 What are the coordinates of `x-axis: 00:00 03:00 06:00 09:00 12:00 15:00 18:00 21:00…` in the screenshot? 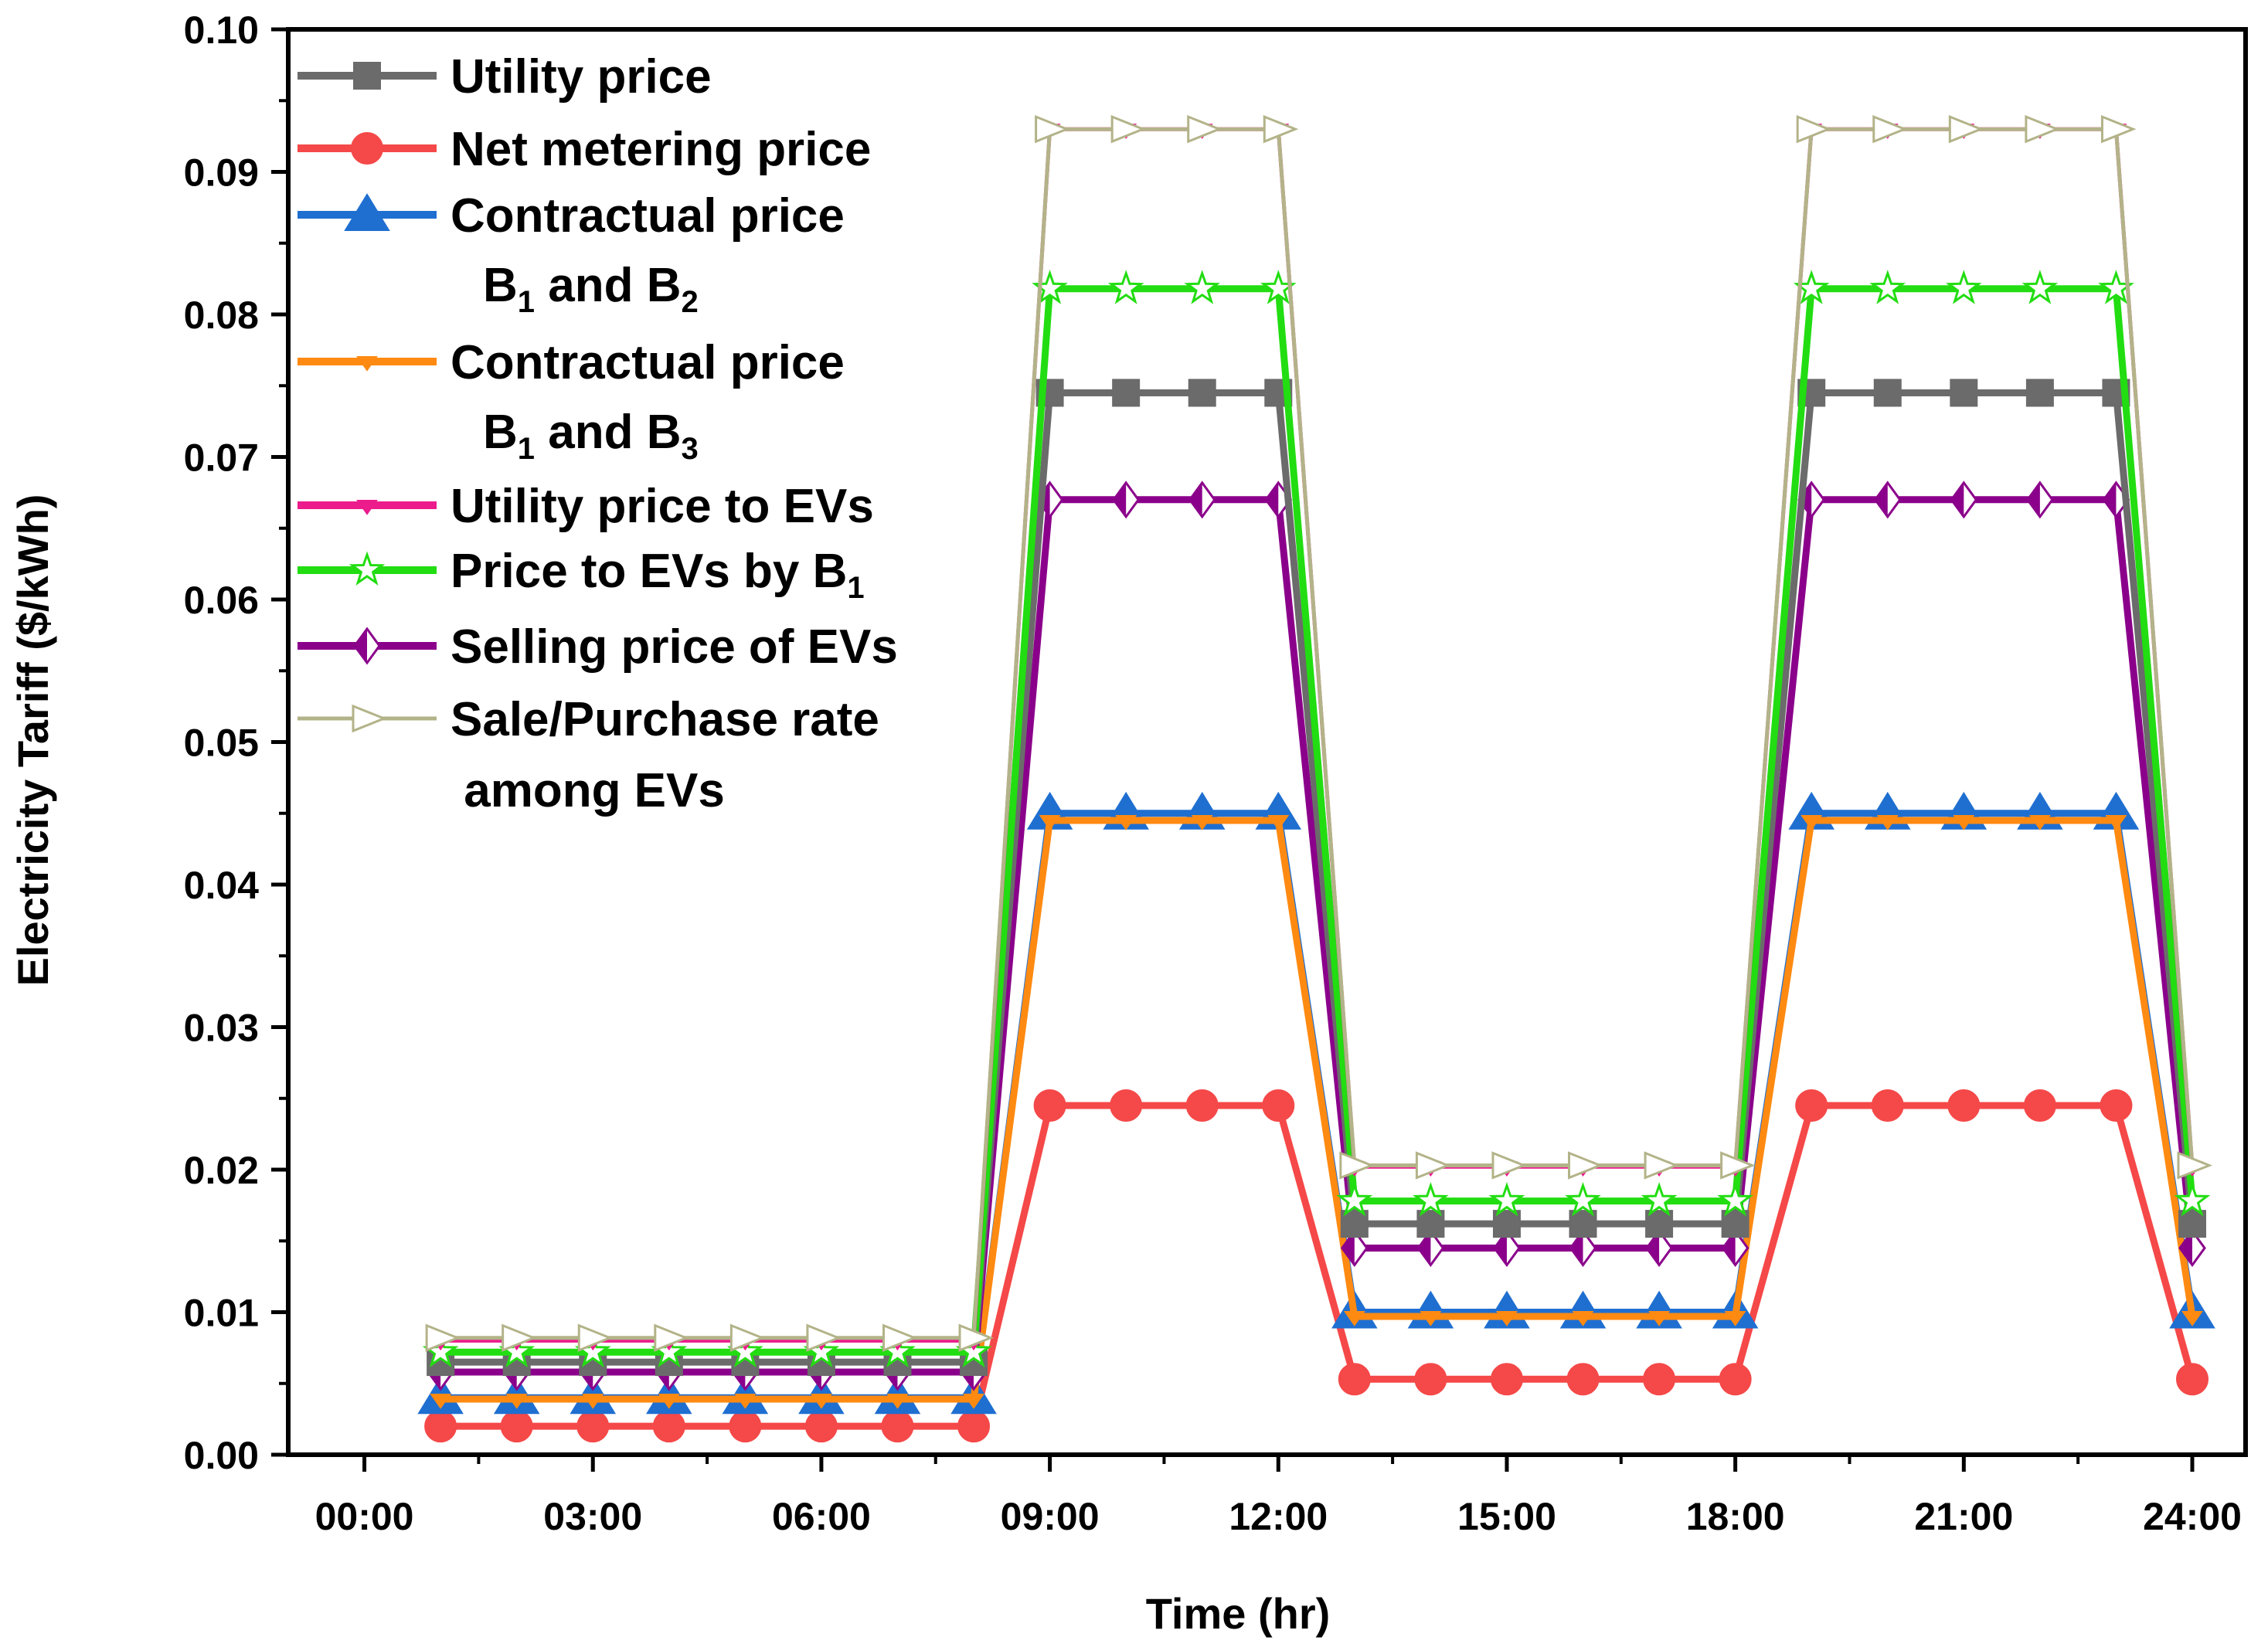 It's located at (1278, 1496).